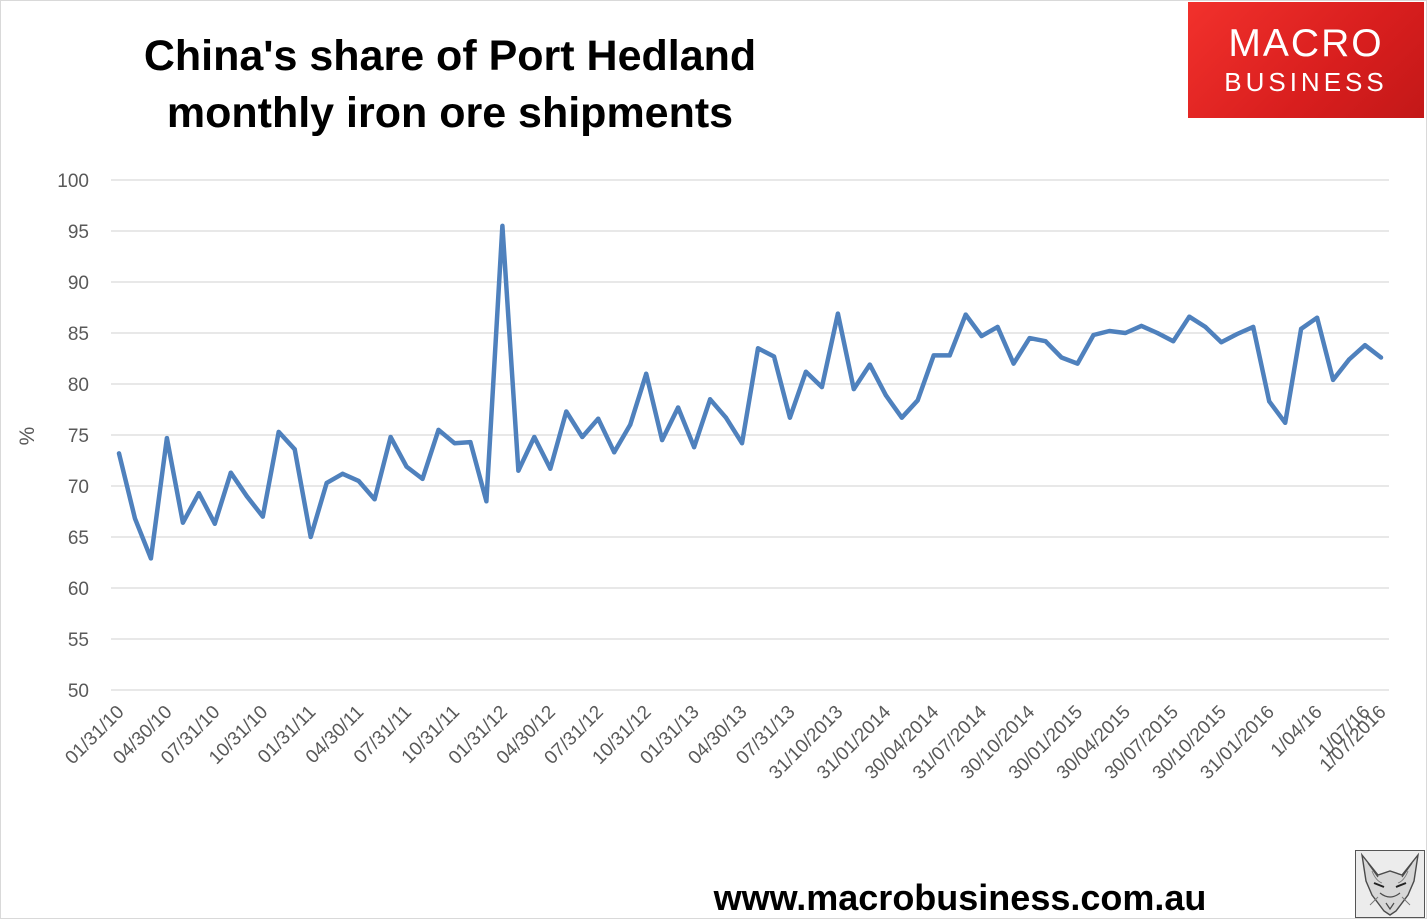  Describe the element at coordinates (1306, 82) in the screenshot. I see `logo-text-business: BUSINESS` at that location.